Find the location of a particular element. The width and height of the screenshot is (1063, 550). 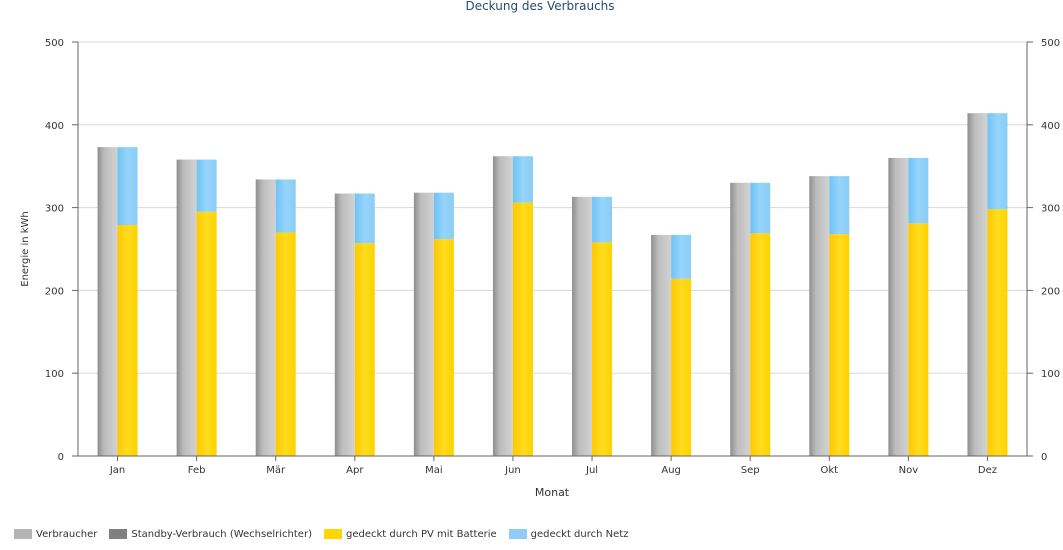

y-tick-label-right: 100 is located at coordinates (1050, 374).